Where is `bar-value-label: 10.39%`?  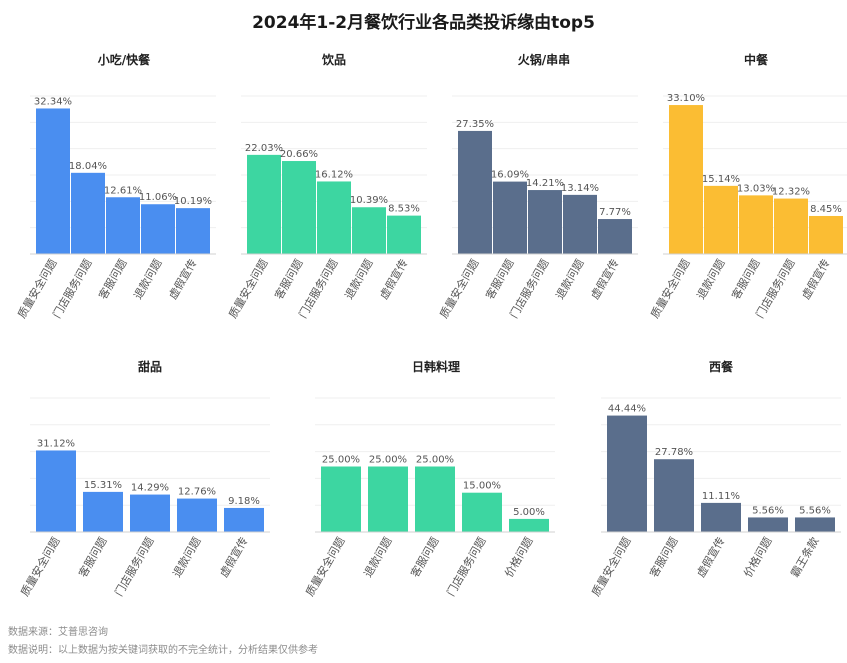
bar-value-label: 10.39% is located at coordinates (369, 200).